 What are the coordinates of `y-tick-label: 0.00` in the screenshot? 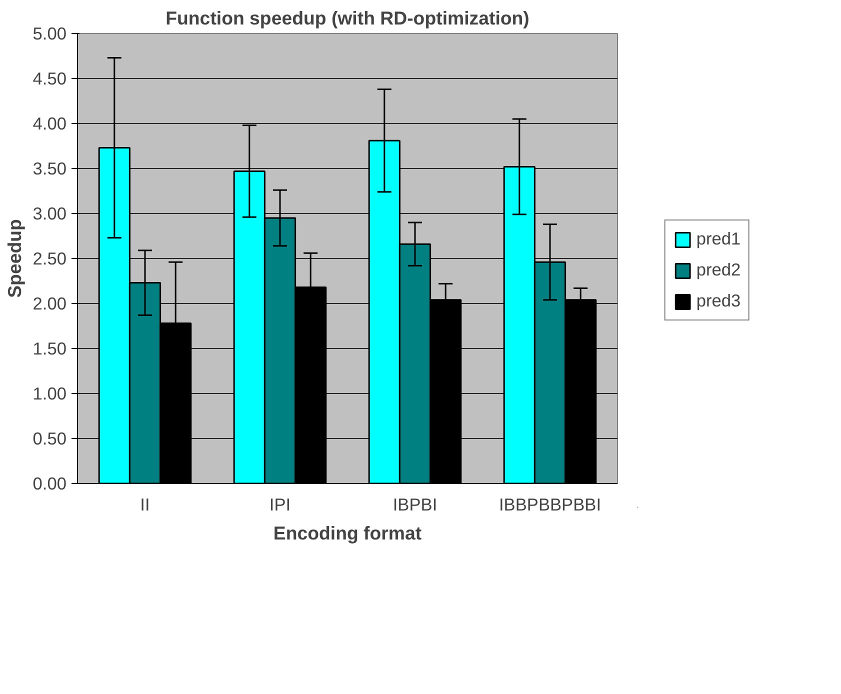 It's located at (49, 484).